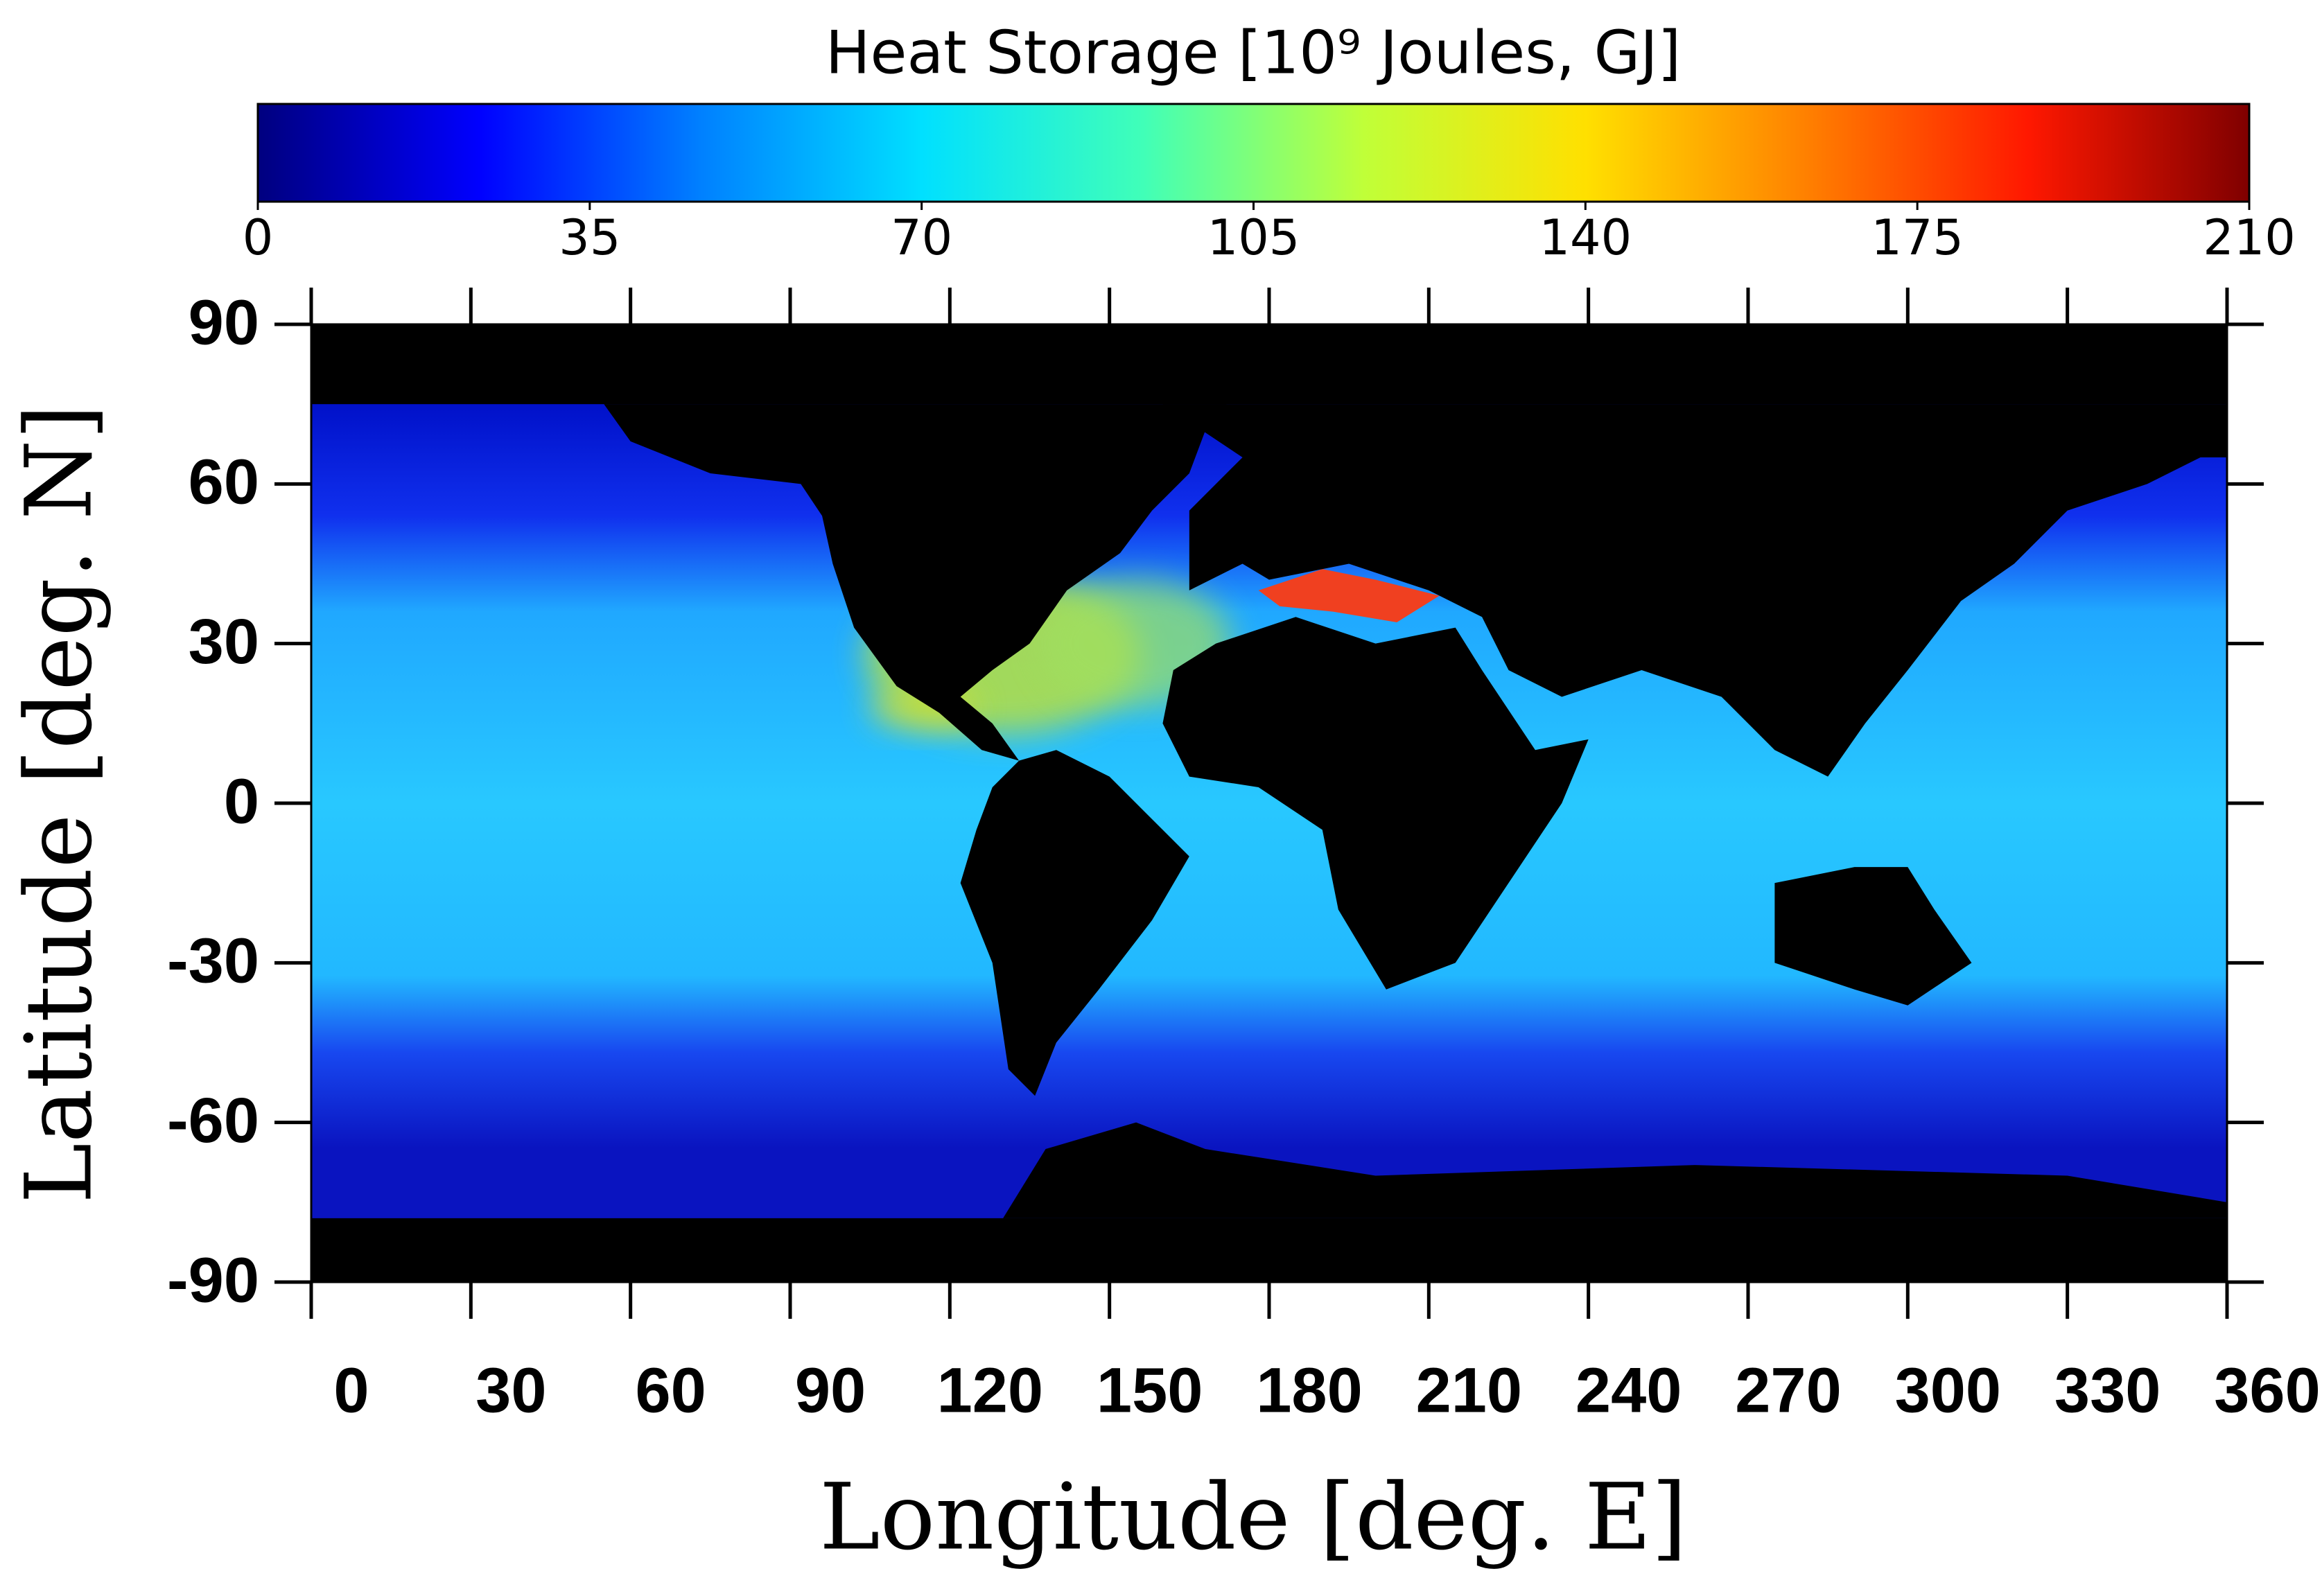  What do you see at coordinates (213, 961) in the screenshot?
I see `y-tick-label: -30` at bounding box center [213, 961].